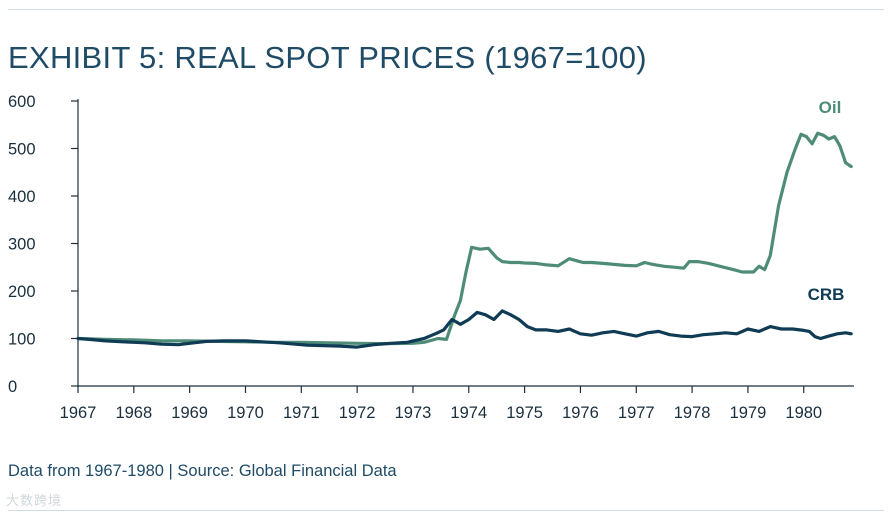 Image resolution: width=892 pixels, height=519 pixels. Describe the element at coordinates (301, 413) in the screenshot. I see `x-tick-label: 1971` at that location.